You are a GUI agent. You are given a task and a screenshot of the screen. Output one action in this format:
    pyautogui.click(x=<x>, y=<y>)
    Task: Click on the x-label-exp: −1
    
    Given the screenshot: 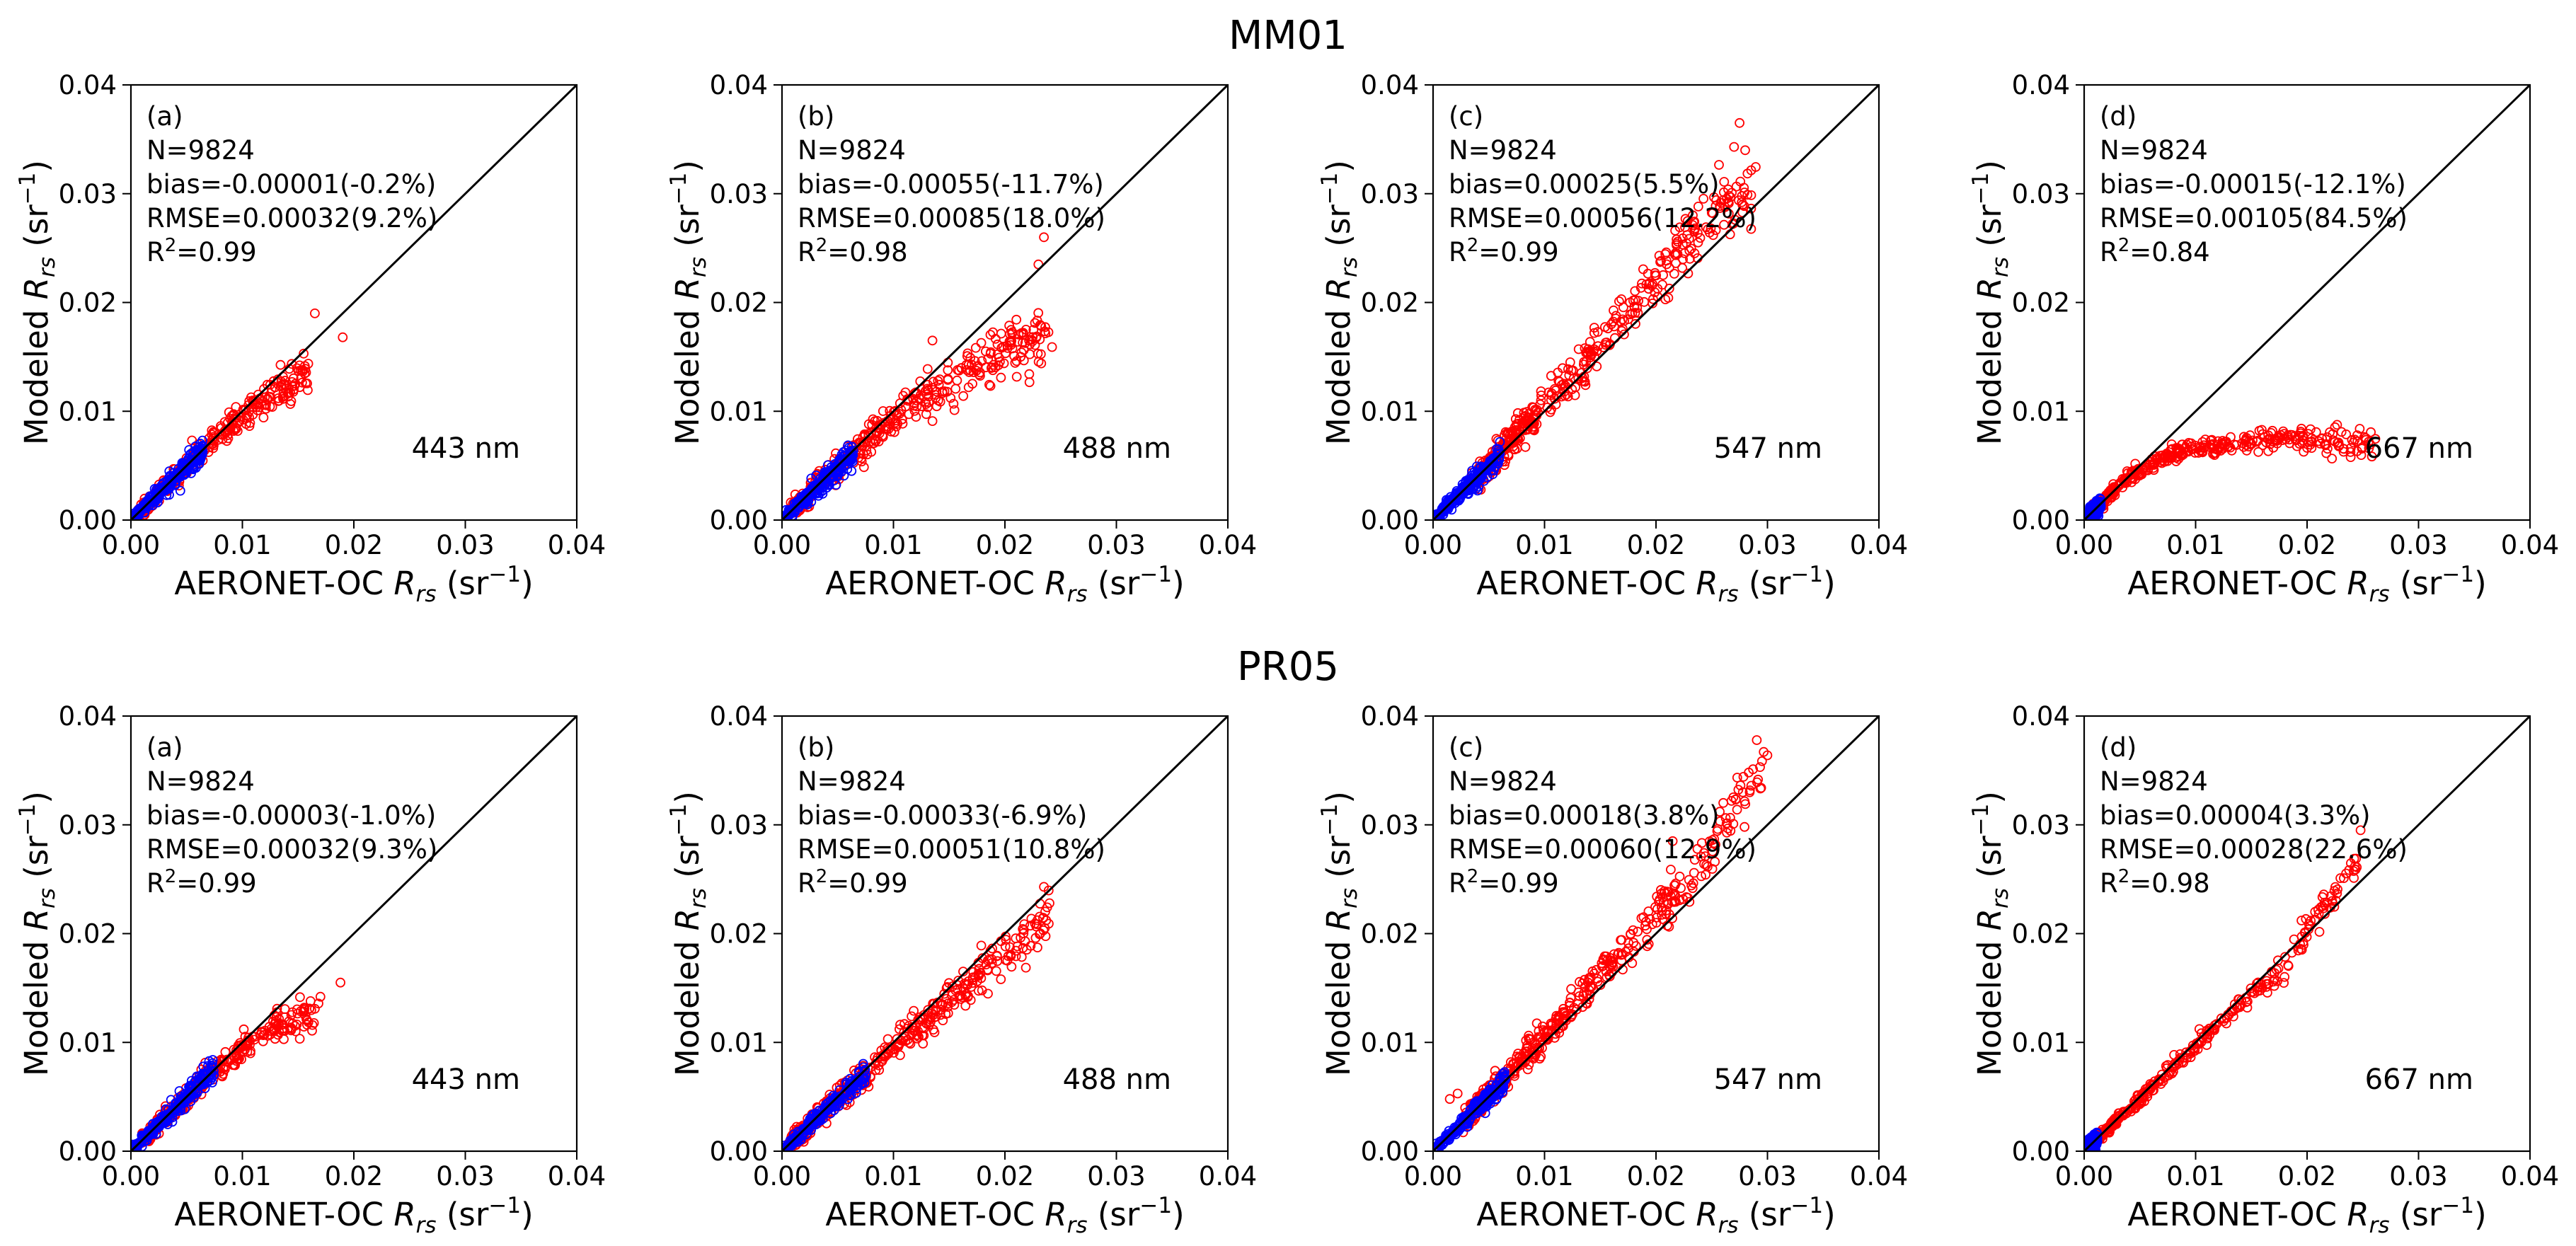 What is the action you would take?
    pyautogui.click(x=1807, y=574)
    